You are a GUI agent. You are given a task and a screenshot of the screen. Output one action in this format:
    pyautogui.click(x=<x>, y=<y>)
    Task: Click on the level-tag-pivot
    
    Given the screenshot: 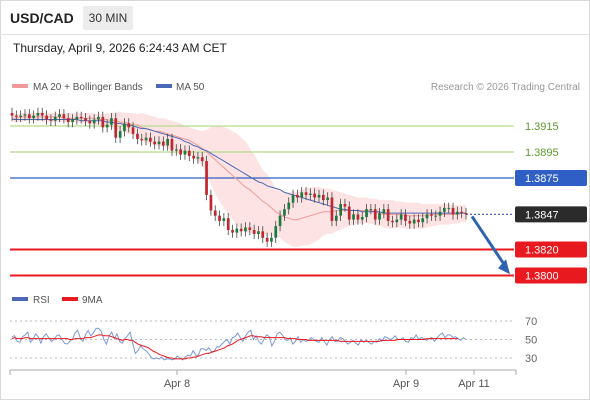 What is the action you would take?
    pyautogui.click(x=551, y=178)
    